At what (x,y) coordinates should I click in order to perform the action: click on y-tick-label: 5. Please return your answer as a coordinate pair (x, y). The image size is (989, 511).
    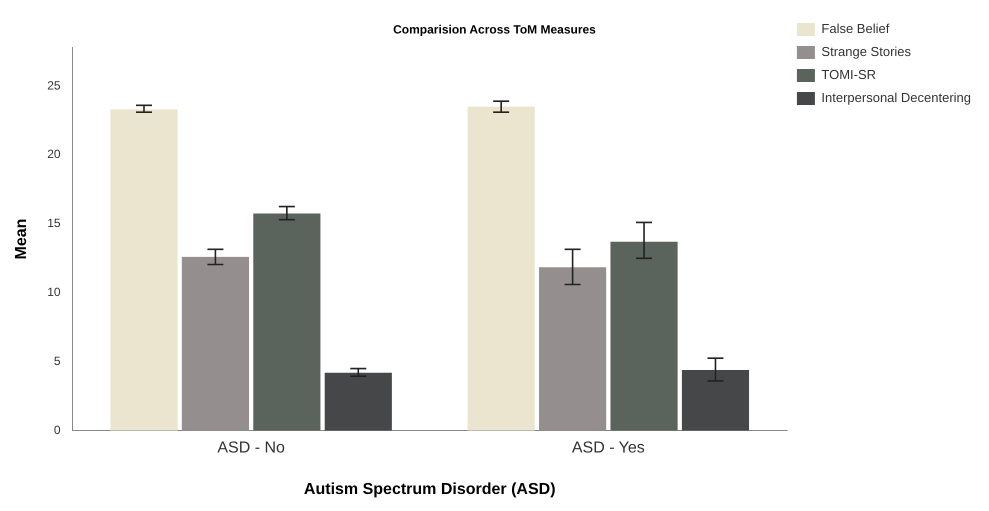
    Looking at the image, I should click on (57, 361).